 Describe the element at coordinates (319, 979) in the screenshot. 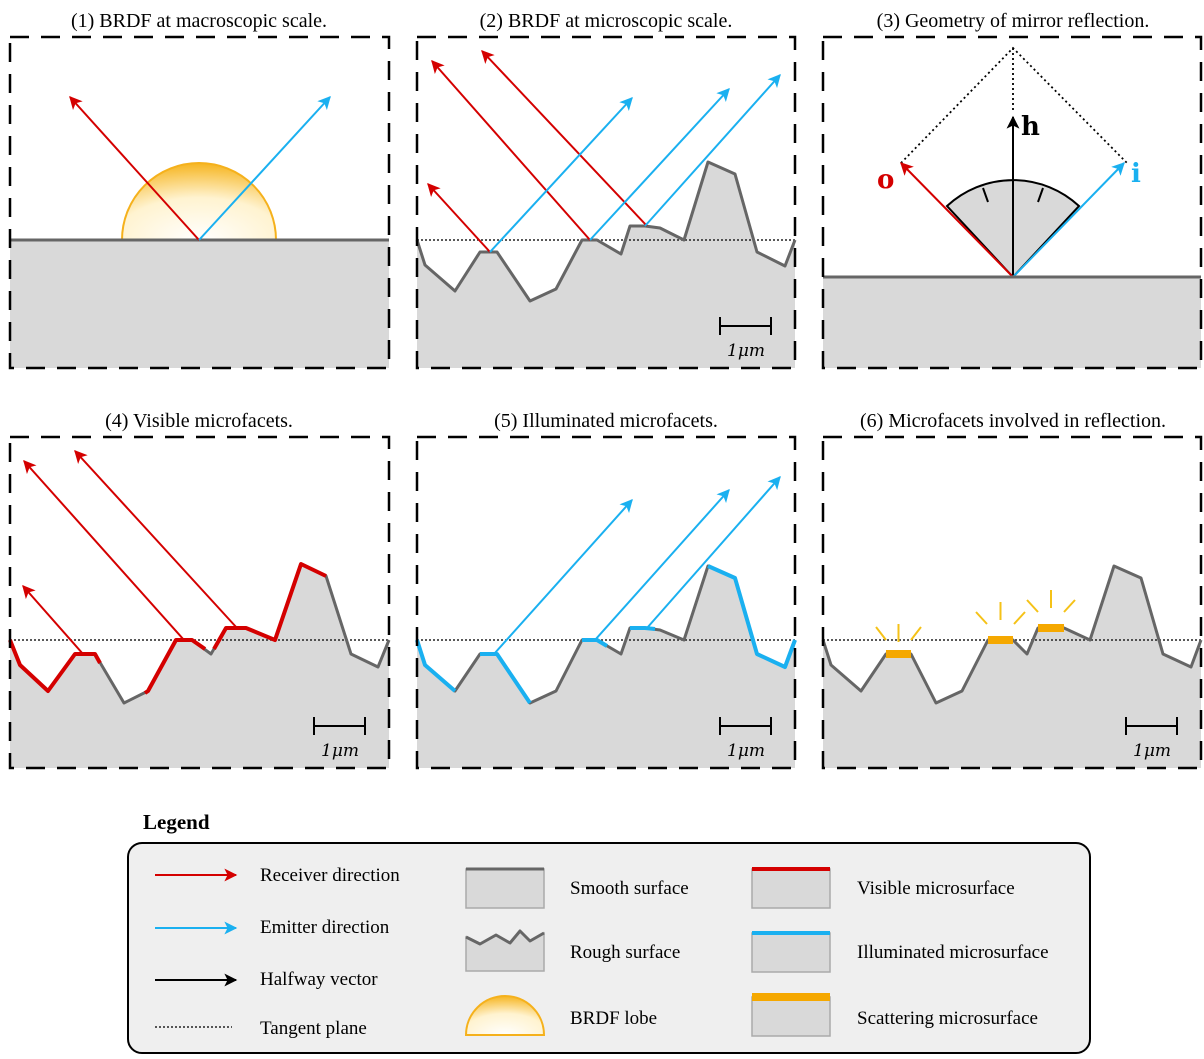

I see `legend-label: Halfway vector` at that location.